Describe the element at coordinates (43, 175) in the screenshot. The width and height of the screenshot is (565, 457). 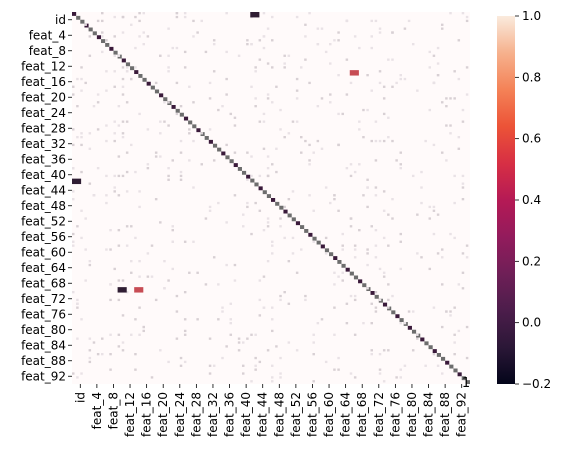
I see `row-tick-label: feat_40` at that location.